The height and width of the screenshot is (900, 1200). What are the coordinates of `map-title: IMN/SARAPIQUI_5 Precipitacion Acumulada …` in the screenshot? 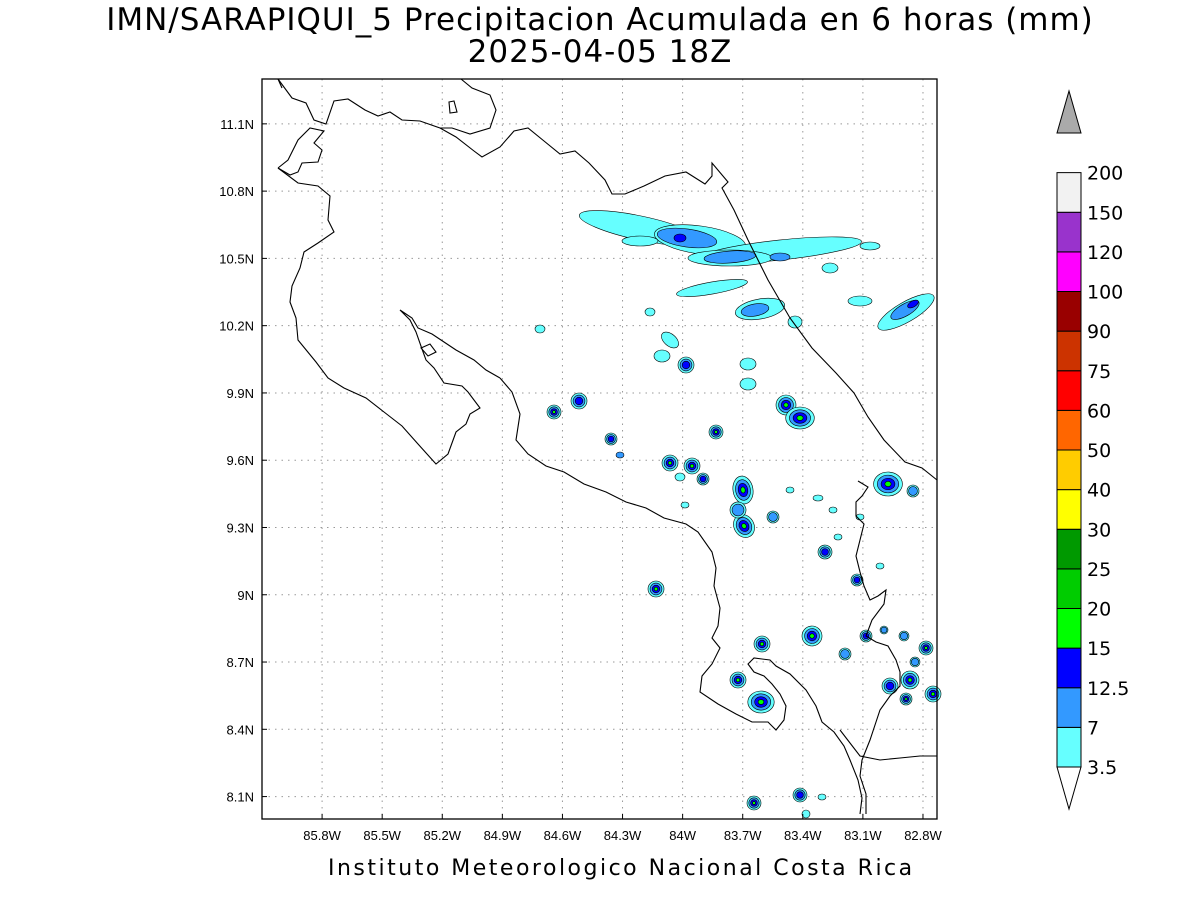 It's located at (600, 20).